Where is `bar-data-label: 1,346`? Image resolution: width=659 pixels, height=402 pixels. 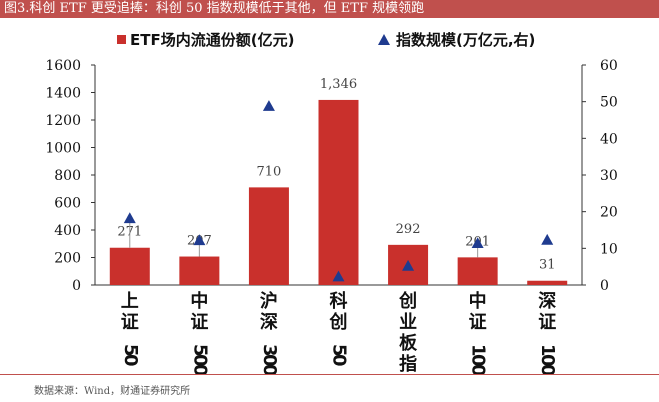
bar-data-label: 1,346 is located at coordinates (338, 84).